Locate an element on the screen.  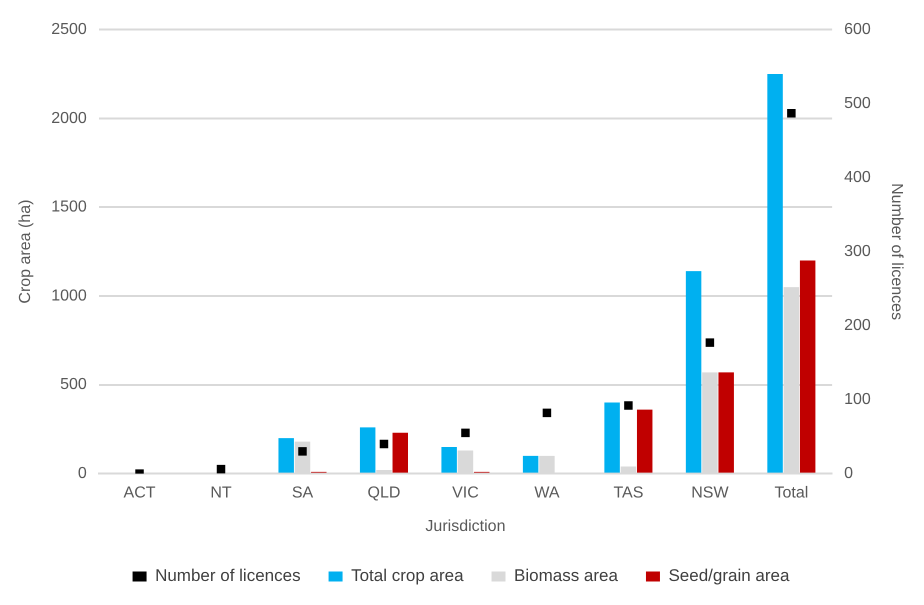
y-tick-label: 0 is located at coordinates (82, 473).